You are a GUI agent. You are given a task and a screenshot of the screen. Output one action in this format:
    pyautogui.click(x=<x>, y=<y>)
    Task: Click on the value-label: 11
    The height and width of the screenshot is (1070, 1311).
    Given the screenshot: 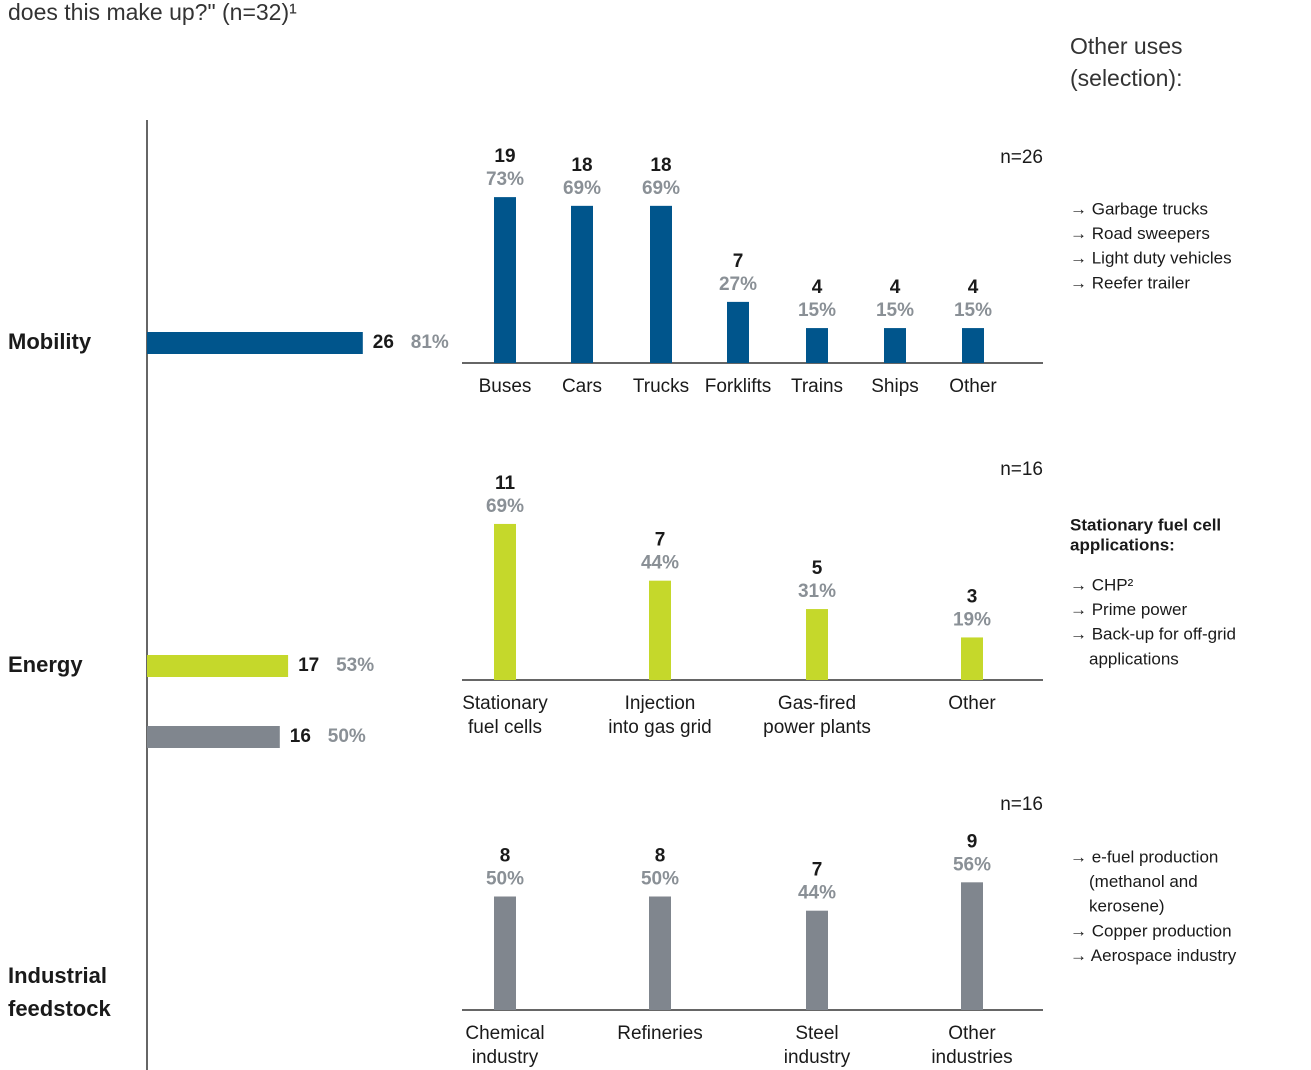 What is the action you would take?
    pyautogui.click(x=505, y=483)
    